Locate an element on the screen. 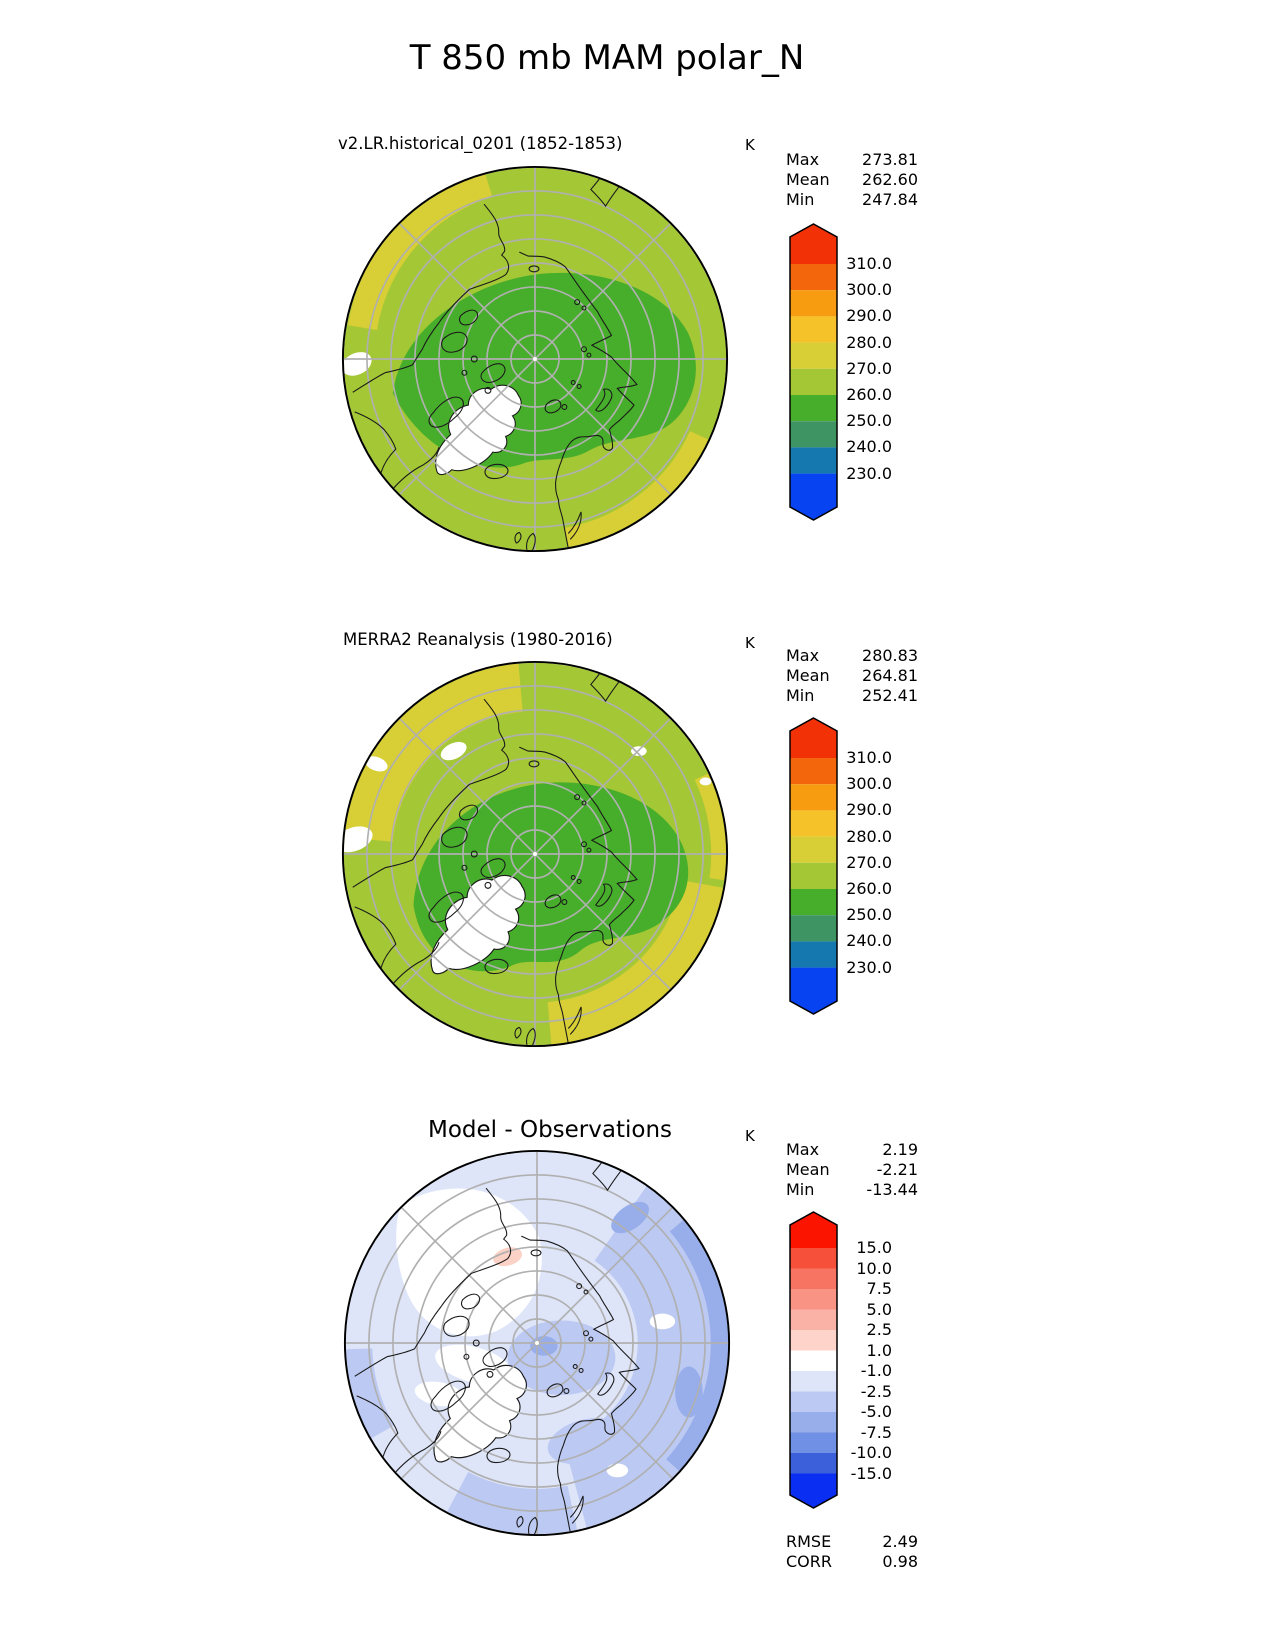 The image size is (1275, 1650). map-region-warm-patch is located at coordinates (507, 1257).